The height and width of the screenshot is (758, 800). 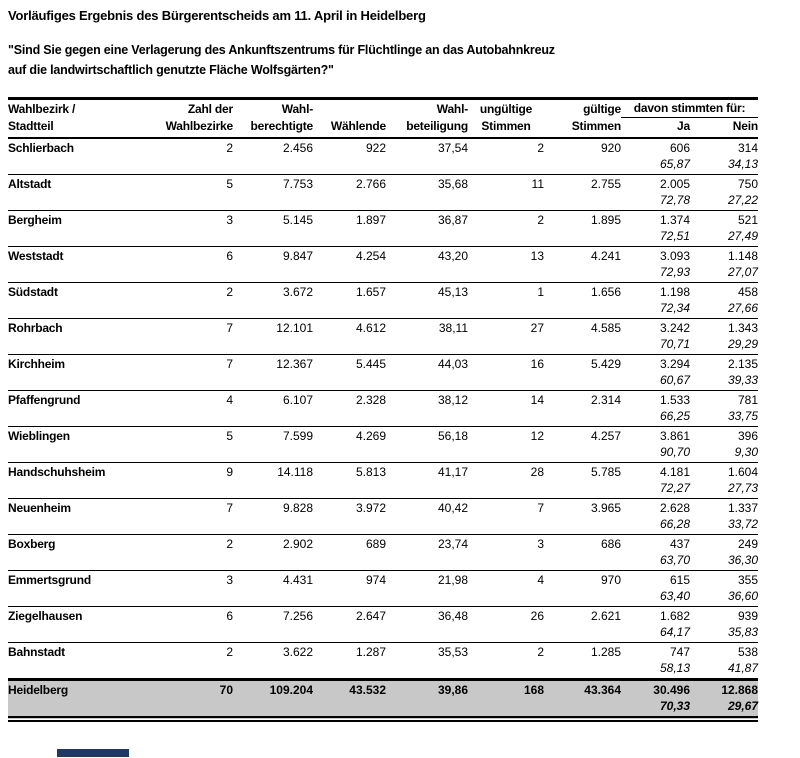 What do you see at coordinates (506, 543) in the screenshot?
I see `cell-invalid: 3` at bounding box center [506, 543].